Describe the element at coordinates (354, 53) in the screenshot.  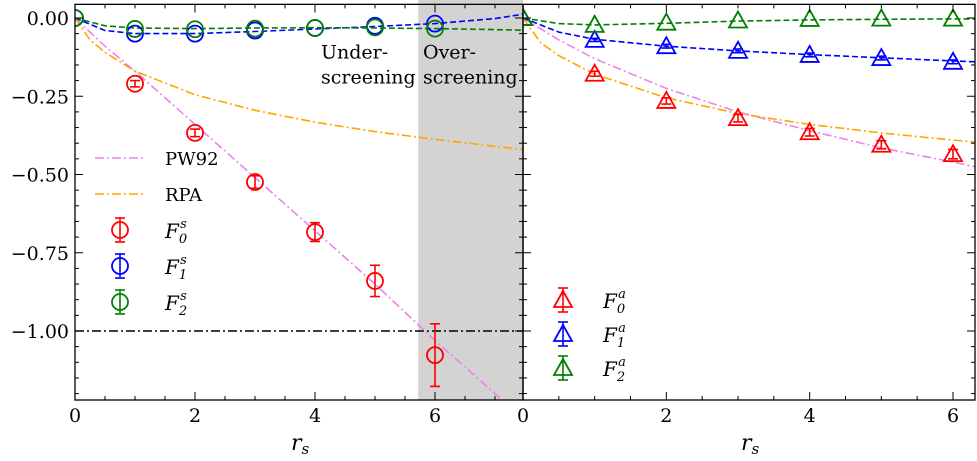
I see `annotation-underscreening: Under-` at that location.